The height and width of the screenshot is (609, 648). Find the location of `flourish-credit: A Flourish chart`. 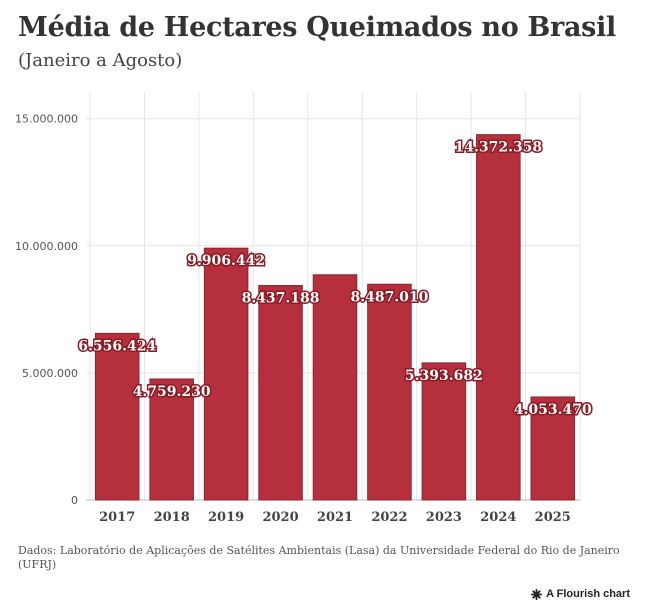

flourish-credit: A Flourish chart is located at coordinates (580, 594).